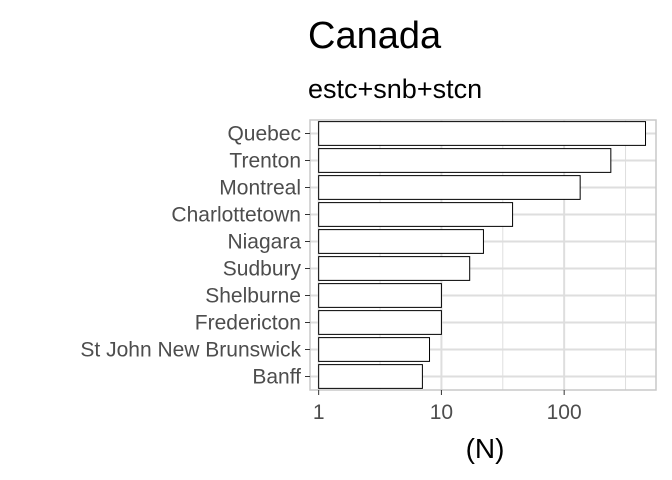 The height and width of the screenshot is (480, 672). What do you see at coordinates (564, 412) in the screenshot?
I see `x-tick-label: 100` at bounding box center [564, 412].